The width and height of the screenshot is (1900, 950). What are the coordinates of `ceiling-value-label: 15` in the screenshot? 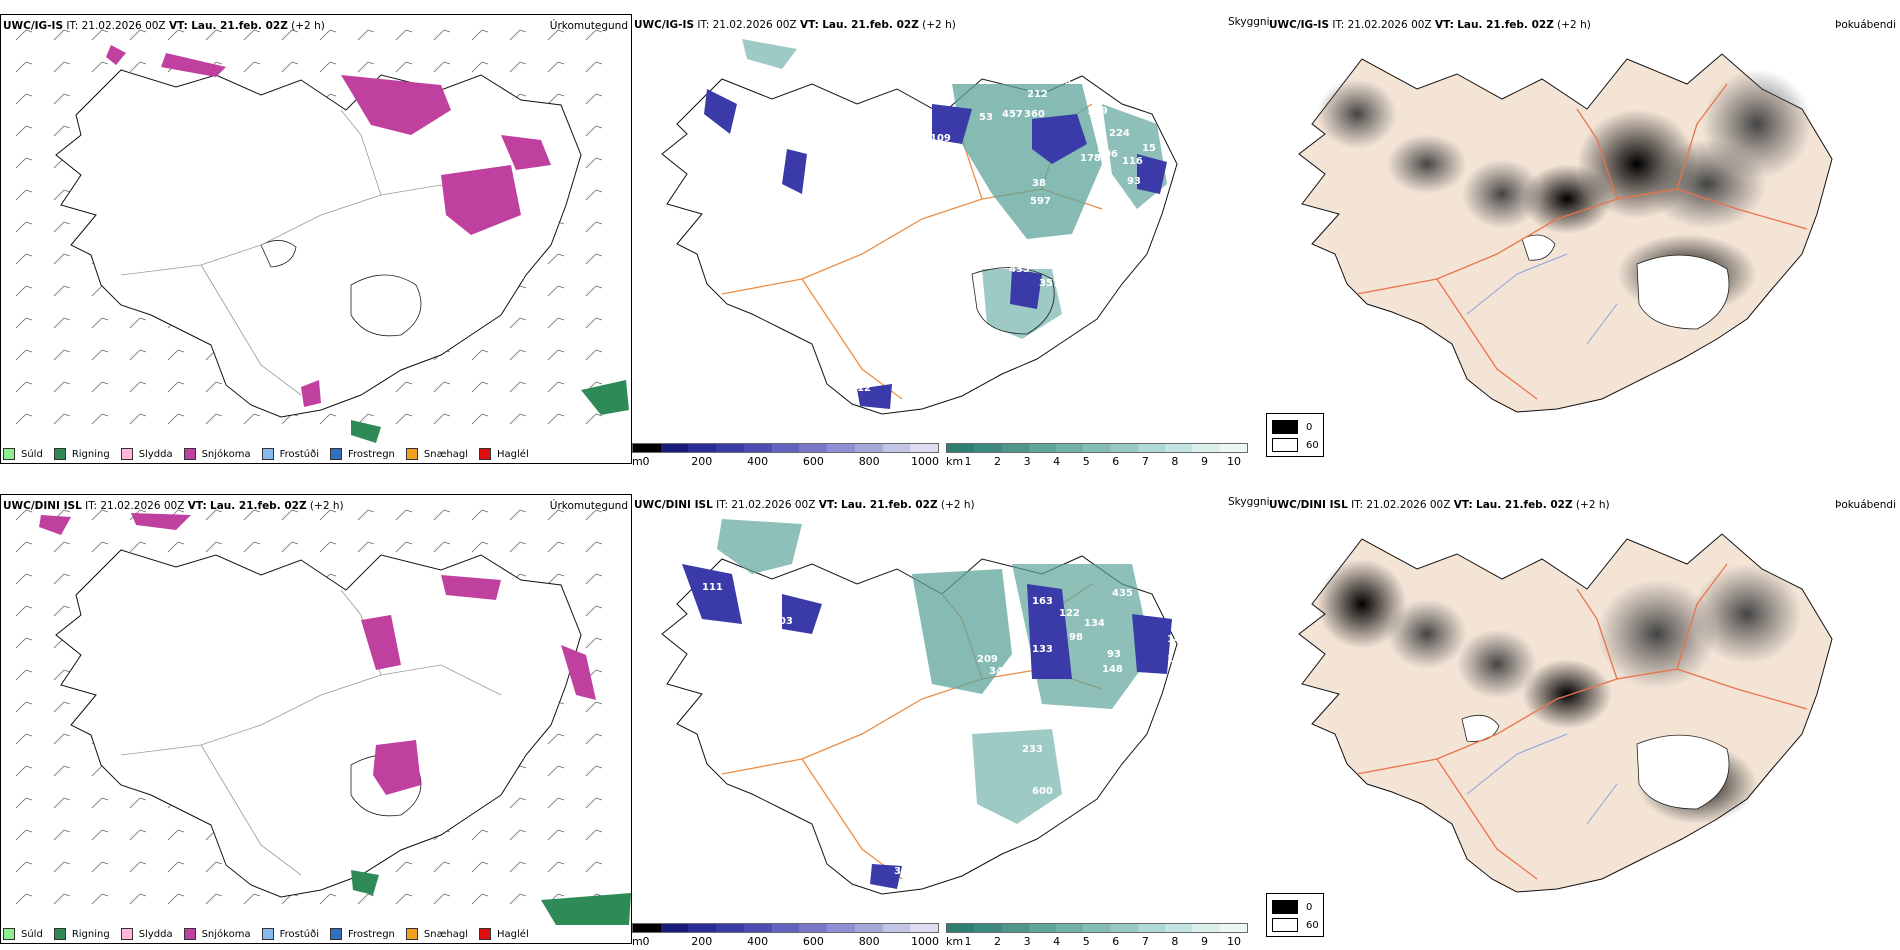 It's located at (1149, 148).